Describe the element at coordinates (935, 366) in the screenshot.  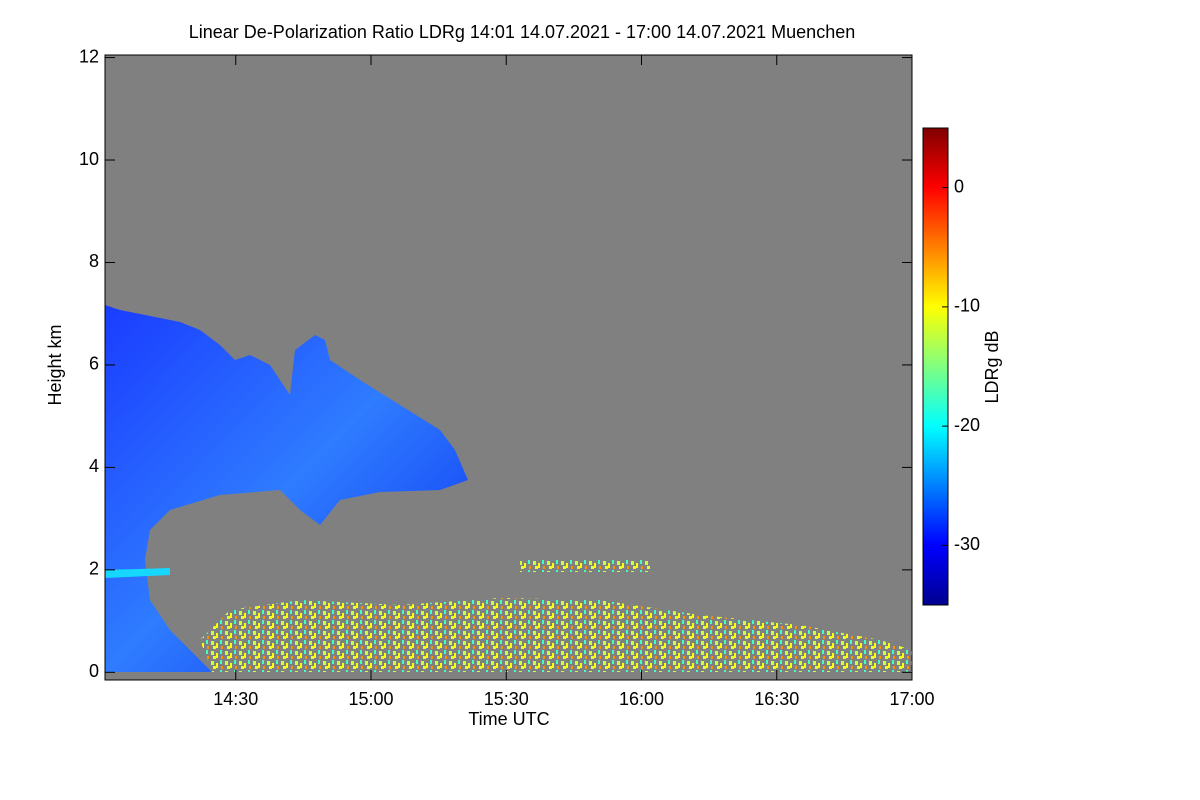
I see `colorbar` at that location.